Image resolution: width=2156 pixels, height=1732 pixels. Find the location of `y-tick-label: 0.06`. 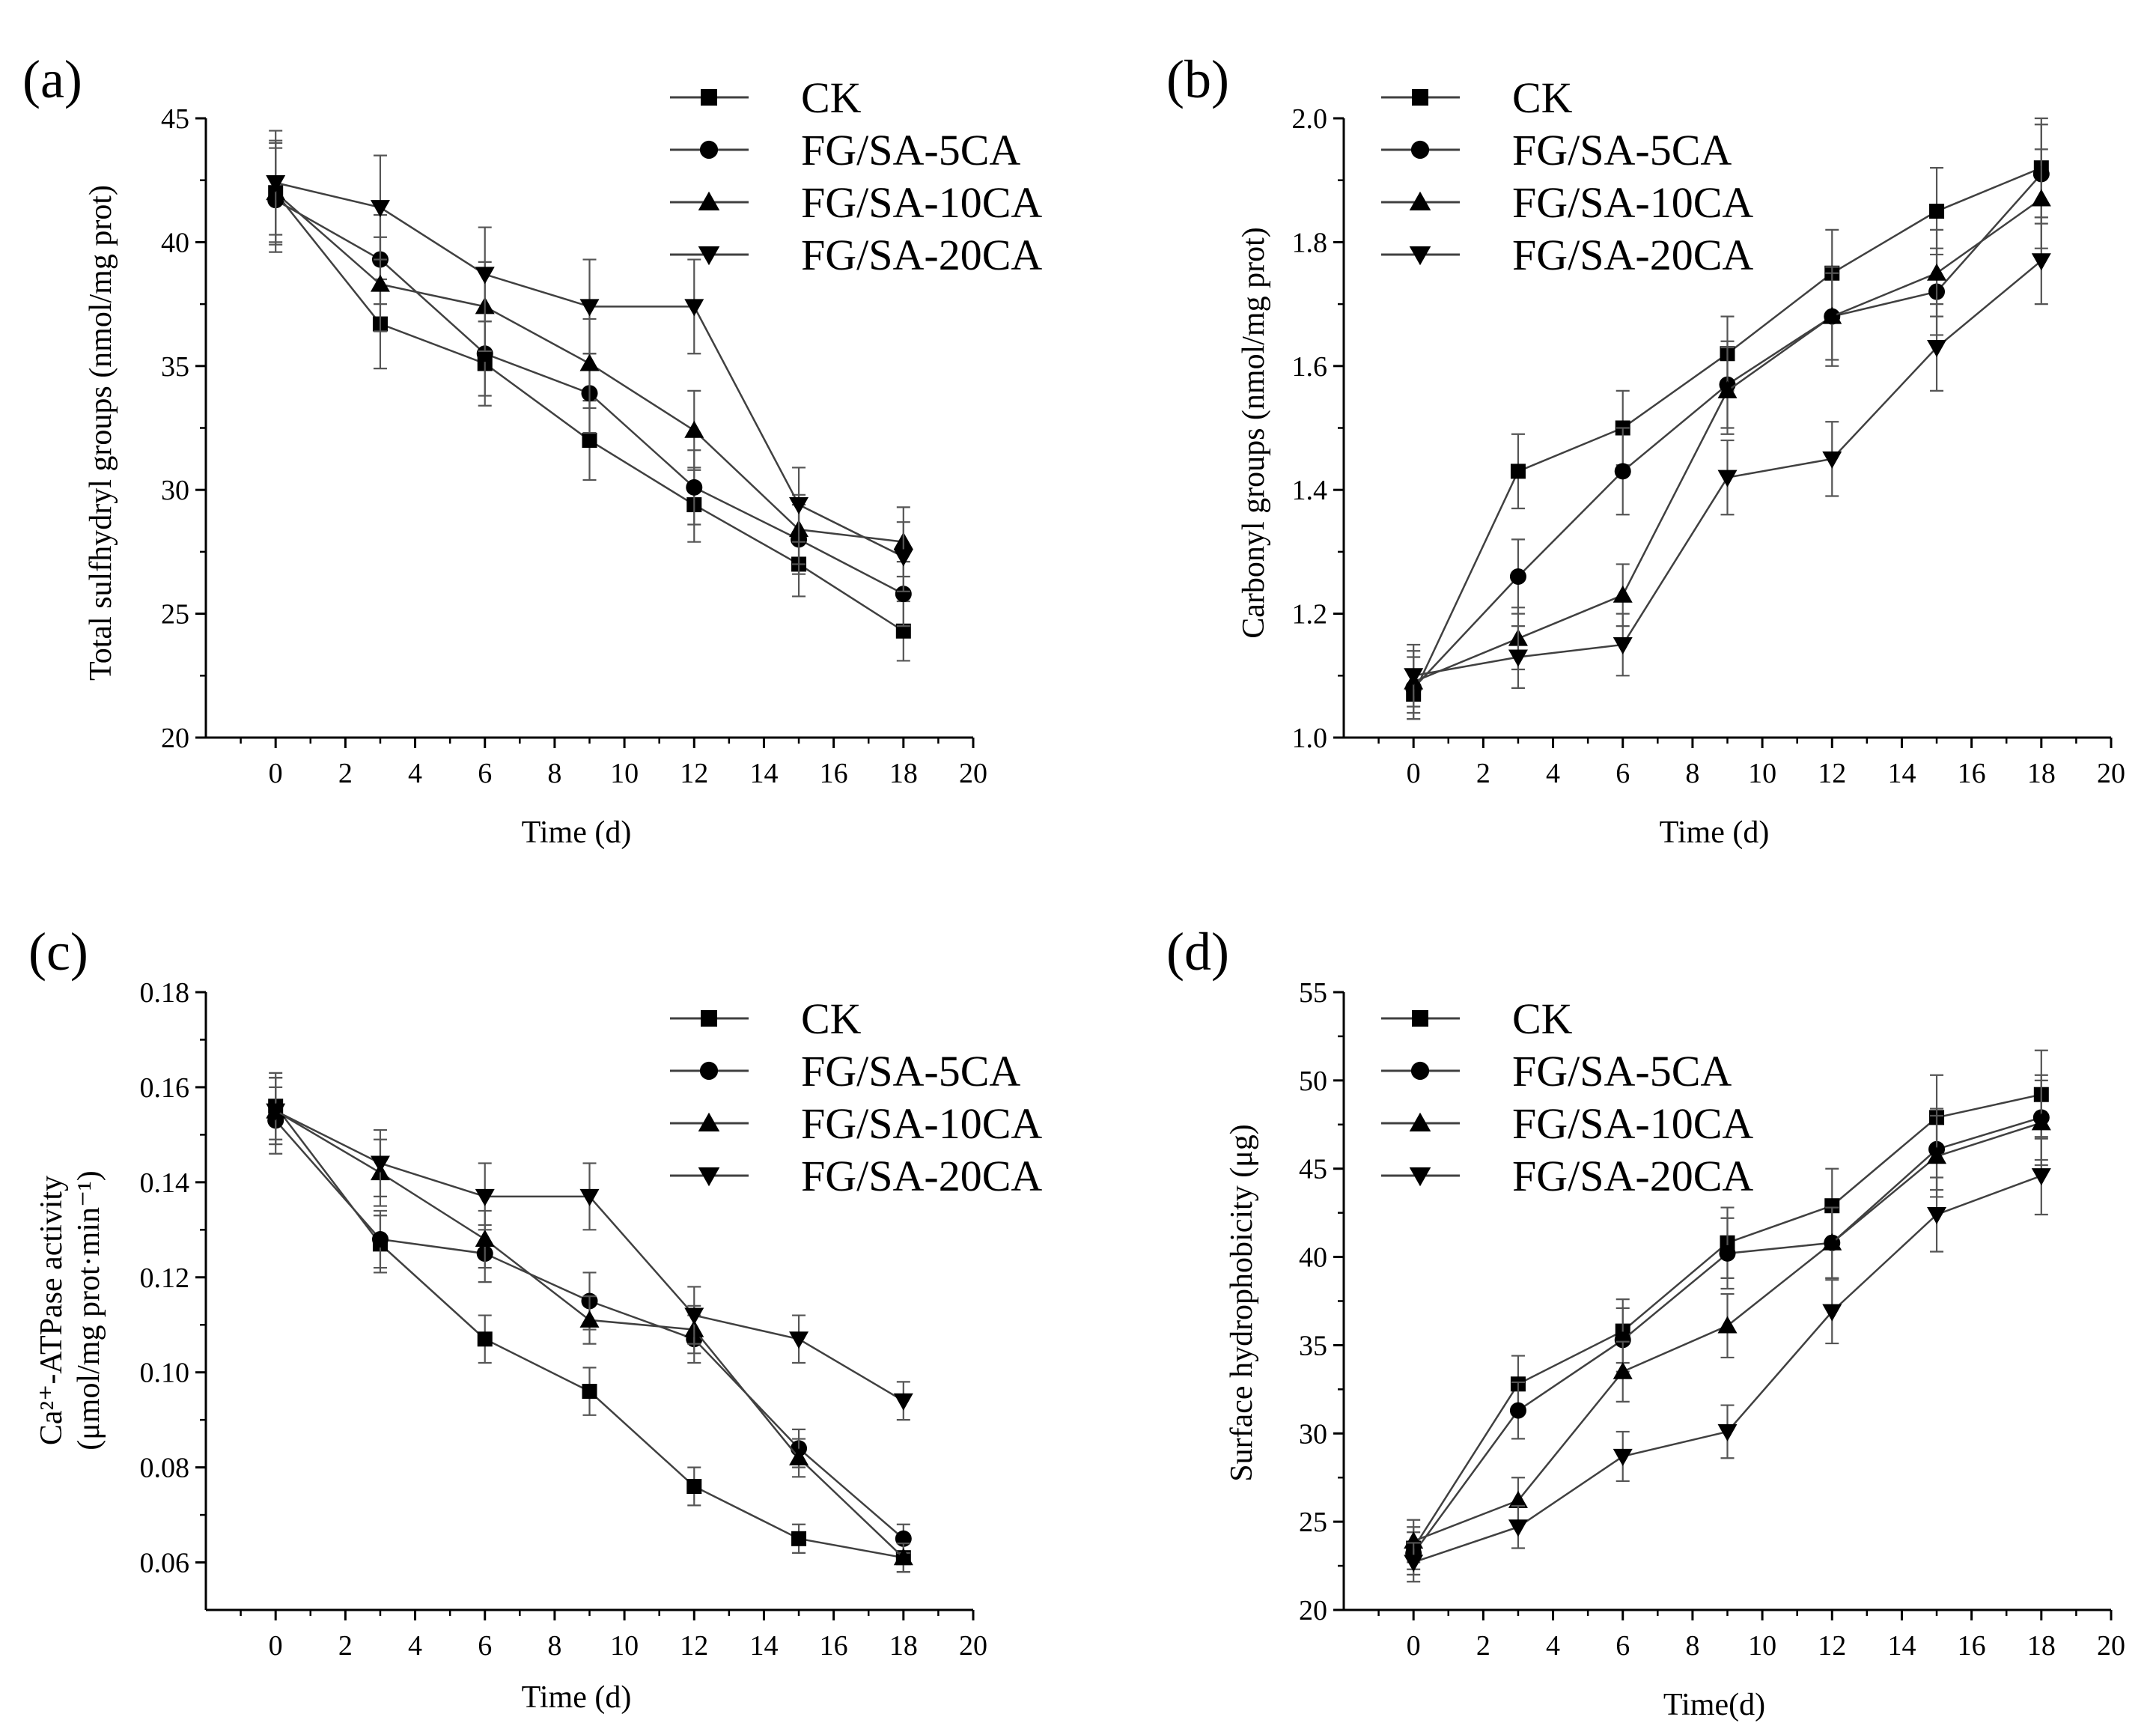

y-tick-label: 0.06 is located at coordinates (165, 1563).